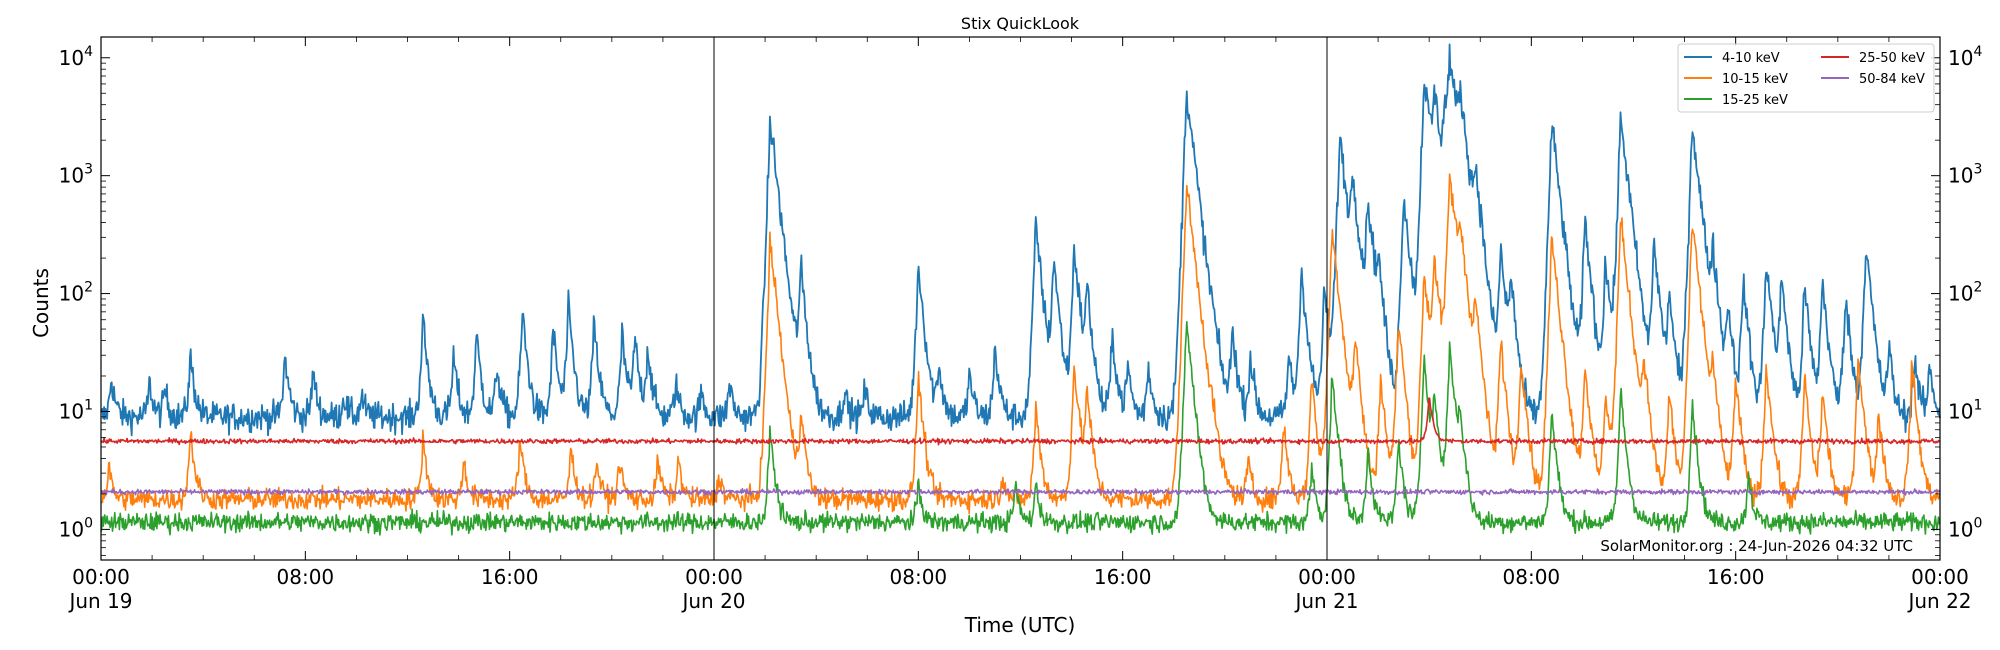 The image size is (2000, 650). What do you see at coordinates (1938, 601) in the screenshot?
I see `x-tick-day-label: Jun 22` at bounding box center [1938, 601].